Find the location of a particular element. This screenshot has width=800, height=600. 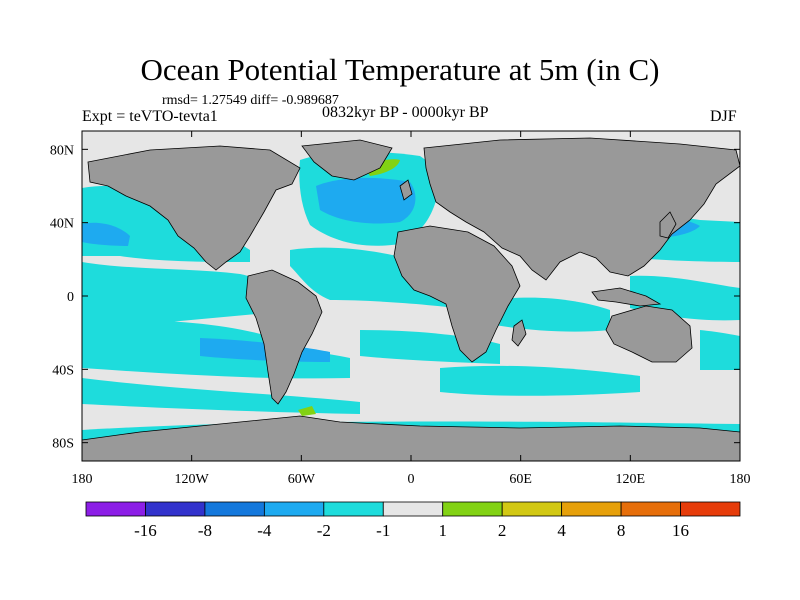

colorbar-label: -4 is located at coordinates (264, 530).